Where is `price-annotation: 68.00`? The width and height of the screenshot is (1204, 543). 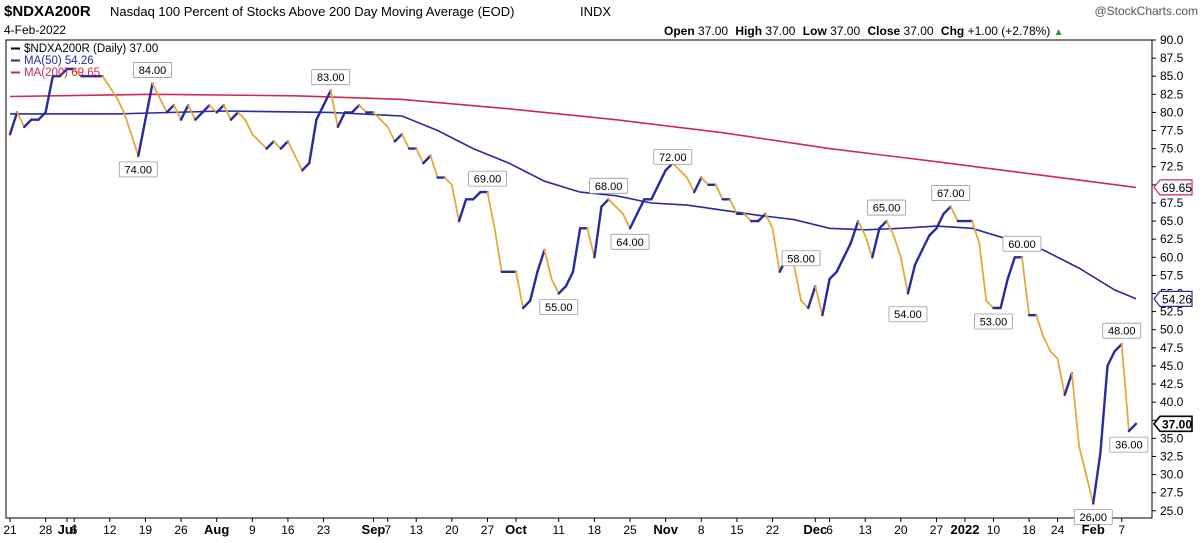 price-annotation: 68.00 is located at coordinates (609, 185).